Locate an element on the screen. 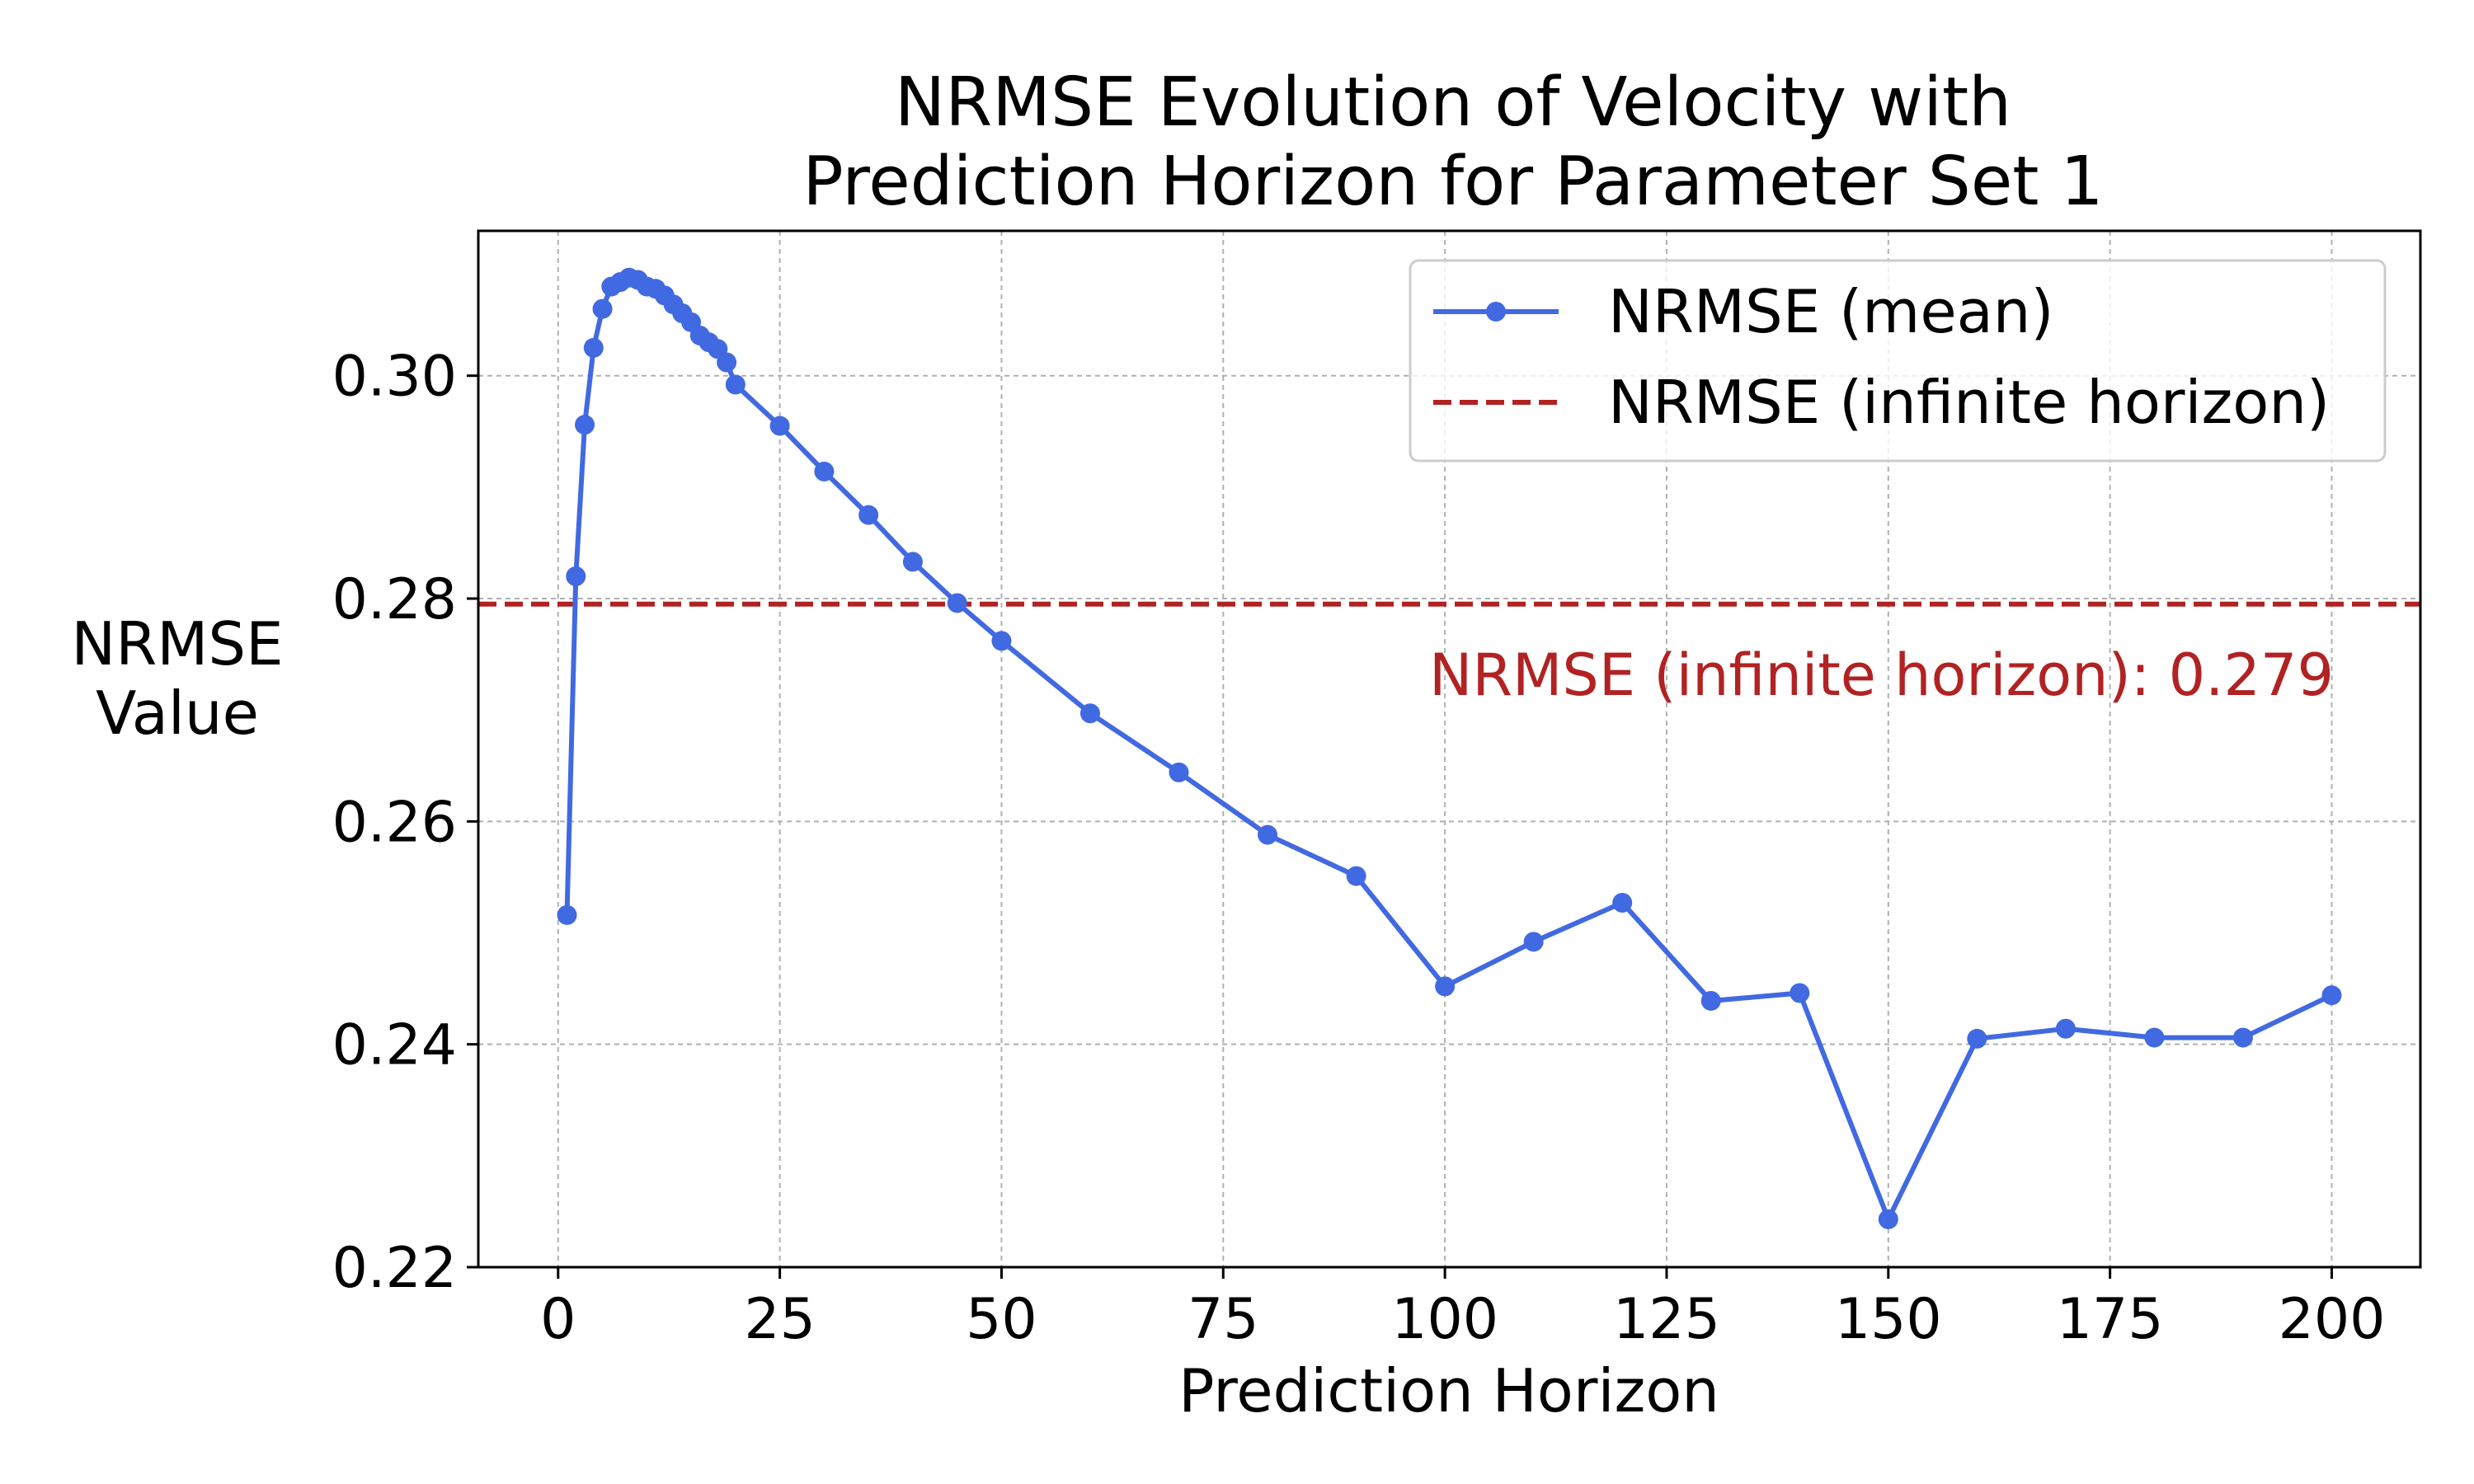 The image size is (2474, 1484). x-tick-label: 125 is located at coordinates (1666, 1319).